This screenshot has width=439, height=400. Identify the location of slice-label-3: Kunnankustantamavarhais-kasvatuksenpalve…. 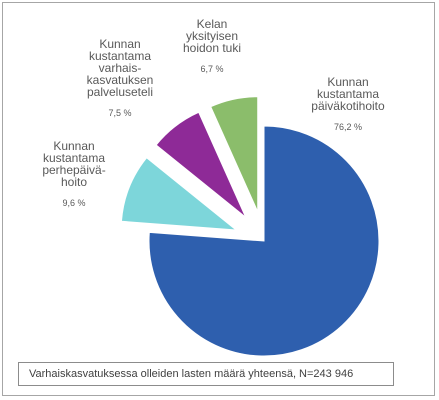
(120, 77).